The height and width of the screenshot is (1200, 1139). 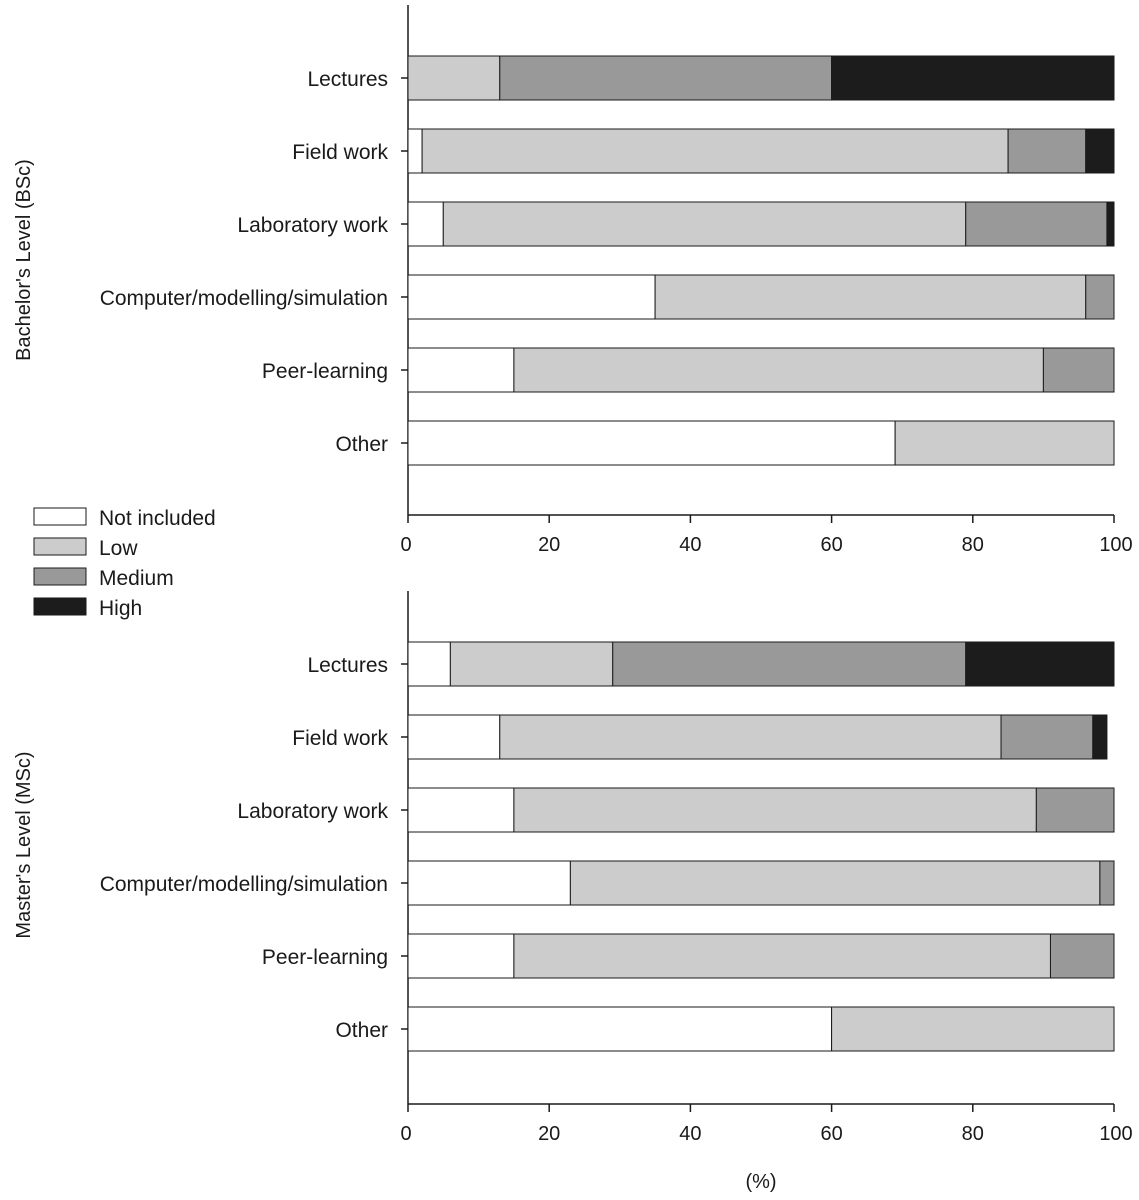 What do you see at coordinates (120, 608) in the screenshot?
I see `legend-label-high: High` at bounding box center [120, 608].